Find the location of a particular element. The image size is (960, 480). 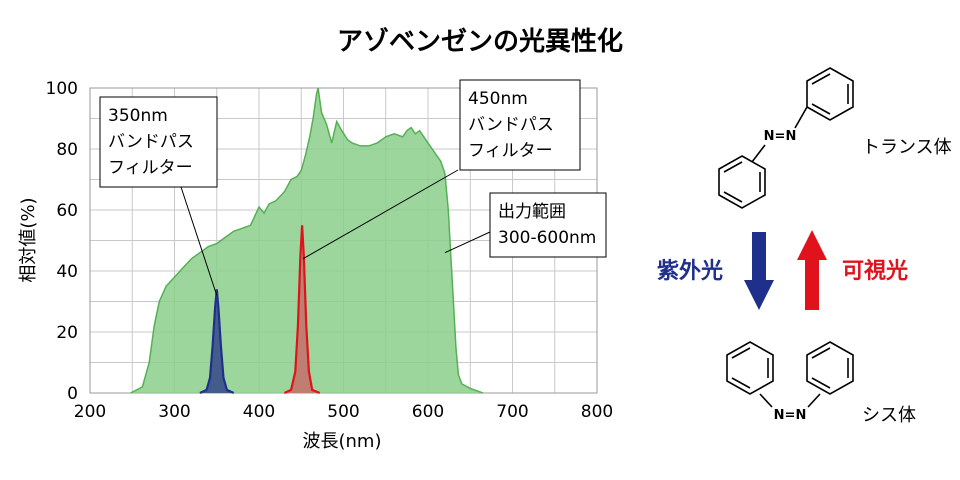

visible-label: 可視光 is located at coordinates (875, 271).